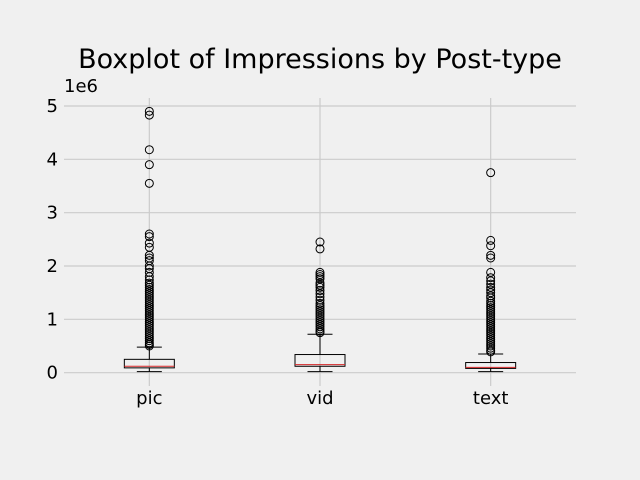 The image size is (640, 480). Describe the element at coordinates (52, 213) in the screenshot. I see `y-tick-label: 3` at that location.